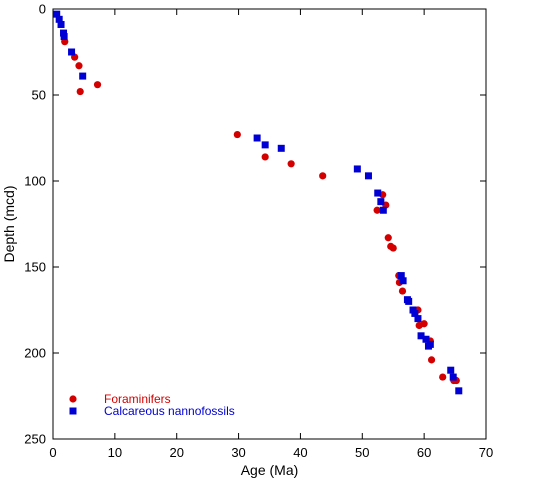 Image resolution: width=534 pixels, height=482 pixels. What do you see at coordinates (35, 439) in the screenshot?
I see `y-tick-label: 250` at bounding box center [35, 439].